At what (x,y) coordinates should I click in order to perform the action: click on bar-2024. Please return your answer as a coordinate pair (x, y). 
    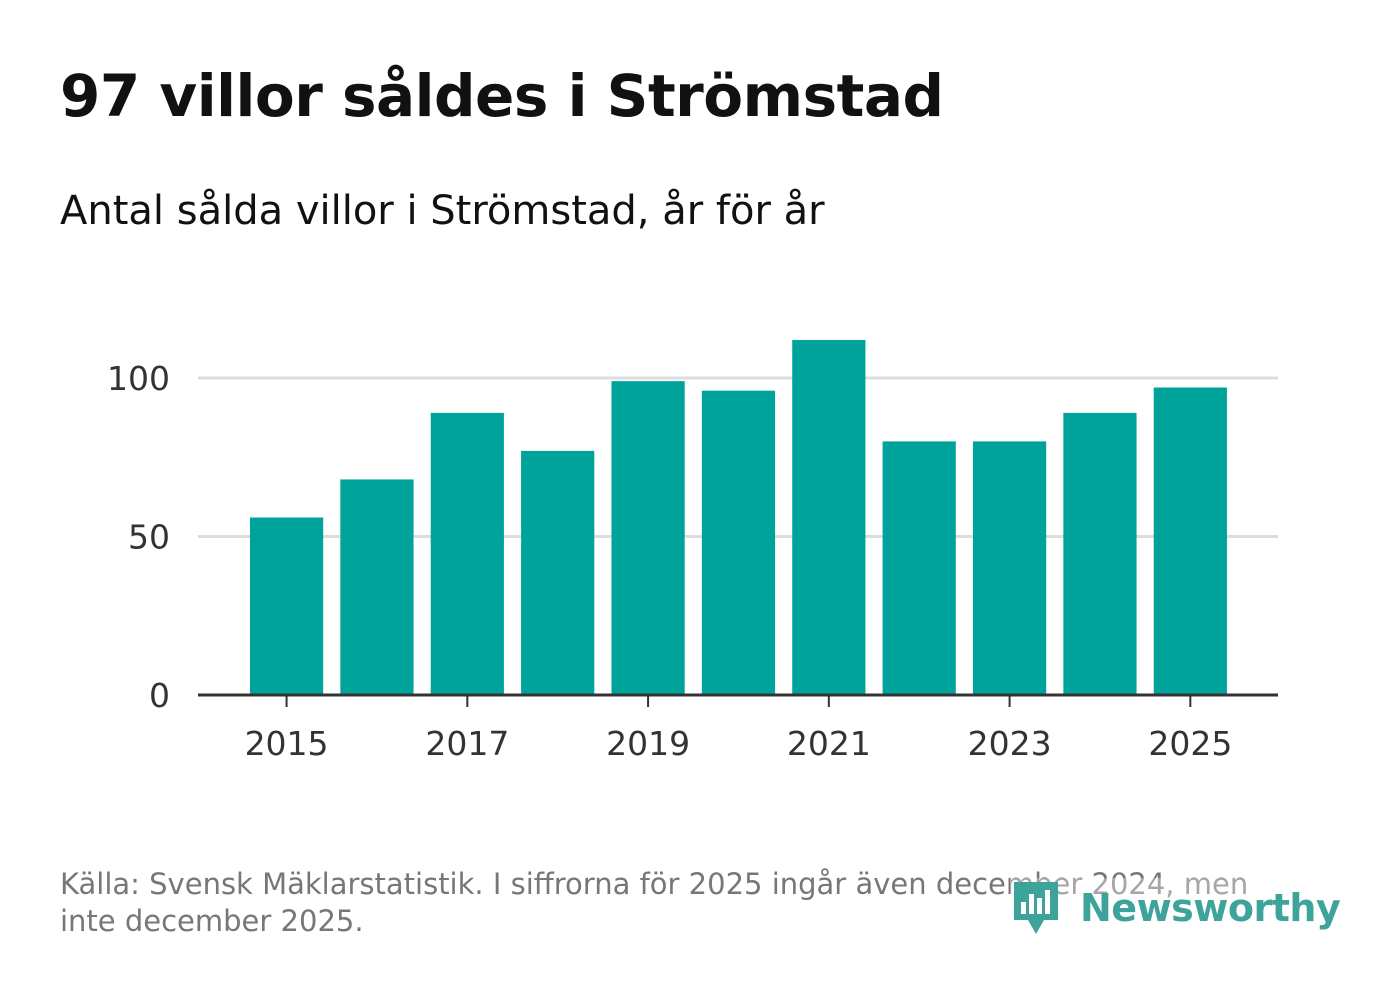
    Looking at the image, I should click on (1100, 553).